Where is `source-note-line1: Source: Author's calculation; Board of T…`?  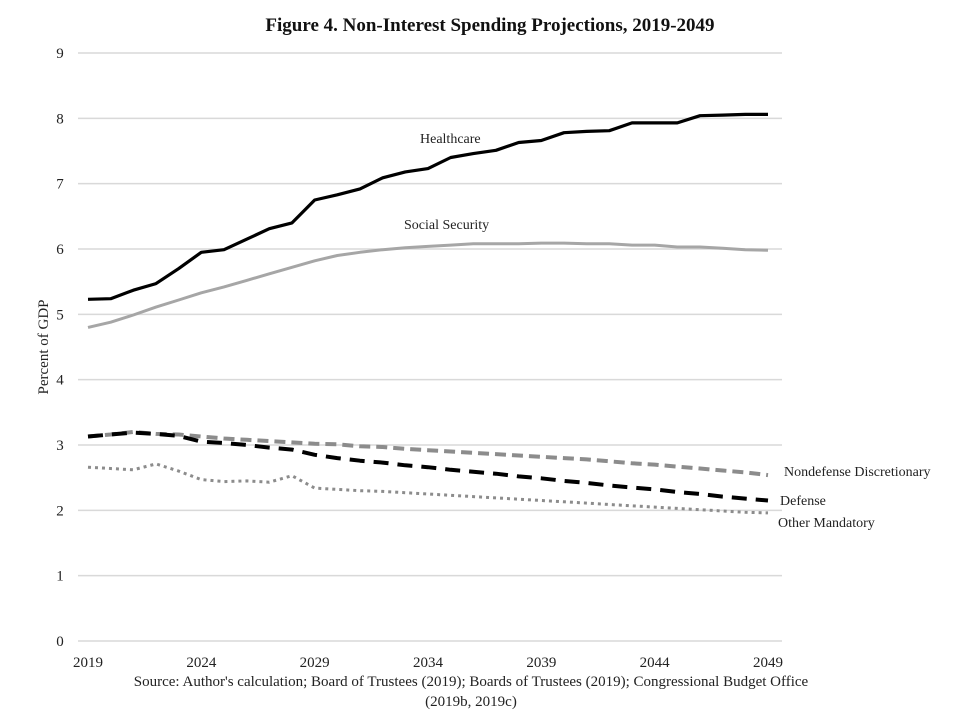 source-note-line1: Source: Author's calculation; Board of T… is located at coordinates (471, 682).